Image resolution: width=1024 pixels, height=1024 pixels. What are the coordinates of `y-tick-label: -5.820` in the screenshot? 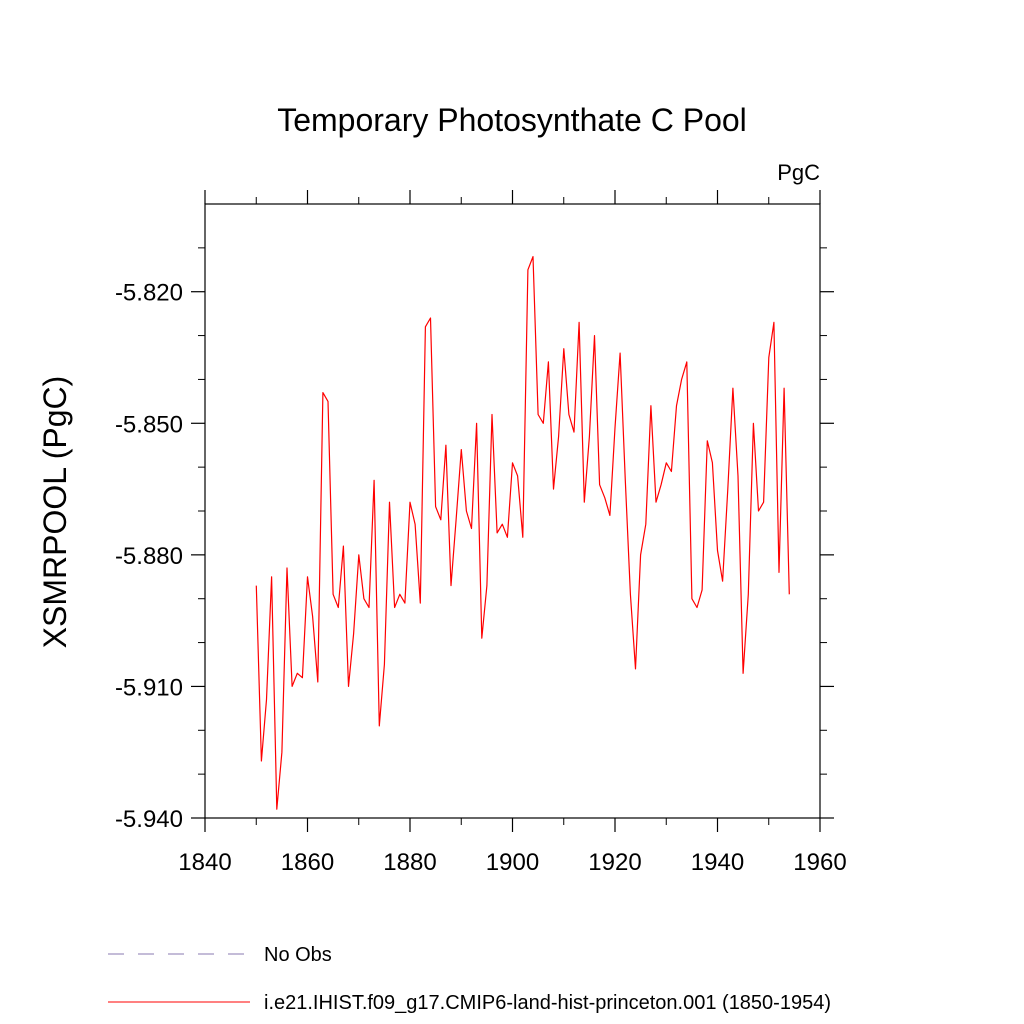 It's located at (149, 293).